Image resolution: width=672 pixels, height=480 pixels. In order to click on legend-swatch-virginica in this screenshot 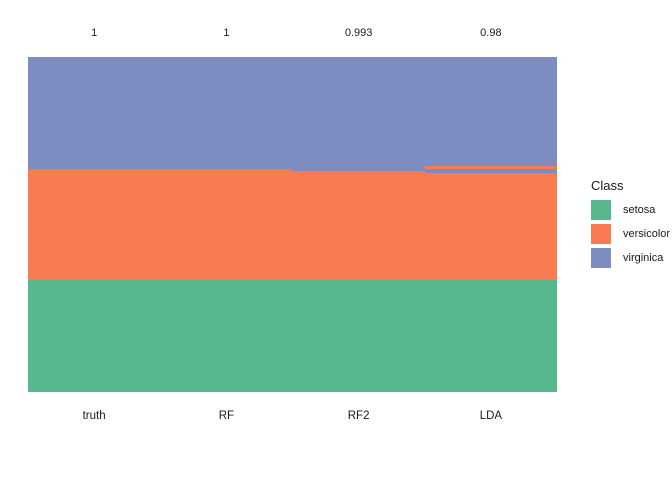, I will do `click(601, 258)`.